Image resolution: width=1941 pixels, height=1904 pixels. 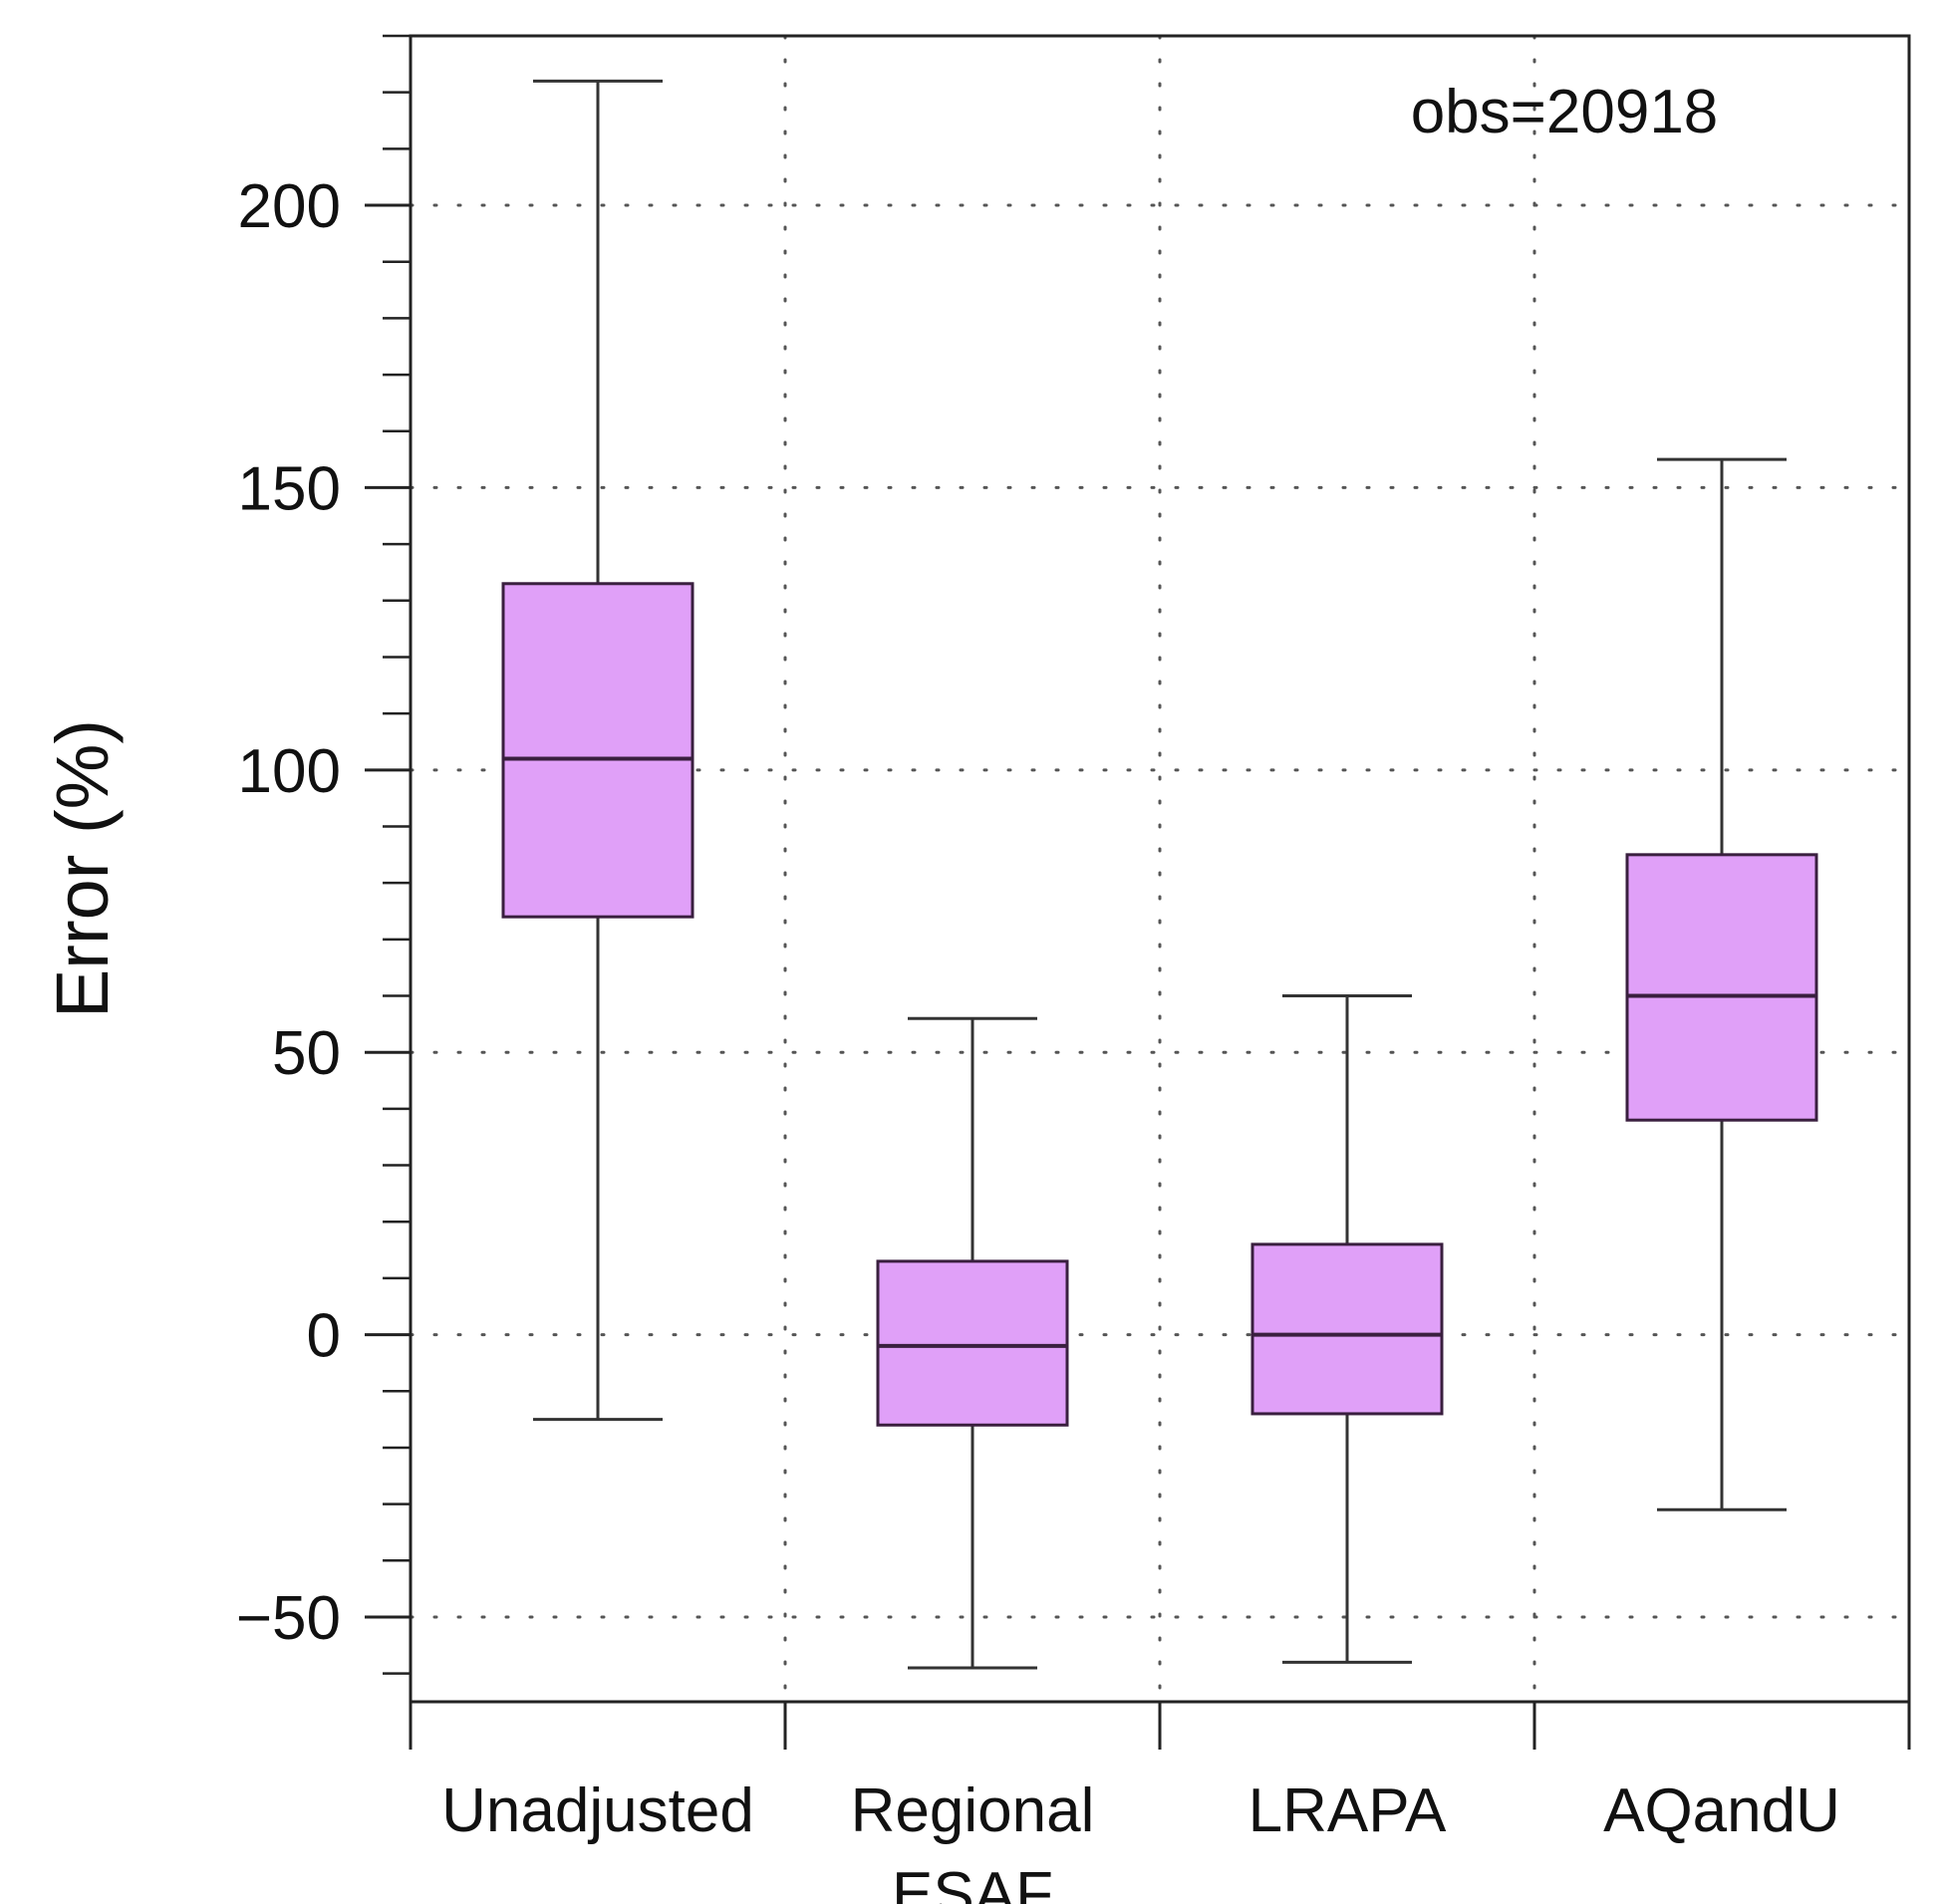 I want to click on y-tick-label: −50, so click(x=288, y=1618).